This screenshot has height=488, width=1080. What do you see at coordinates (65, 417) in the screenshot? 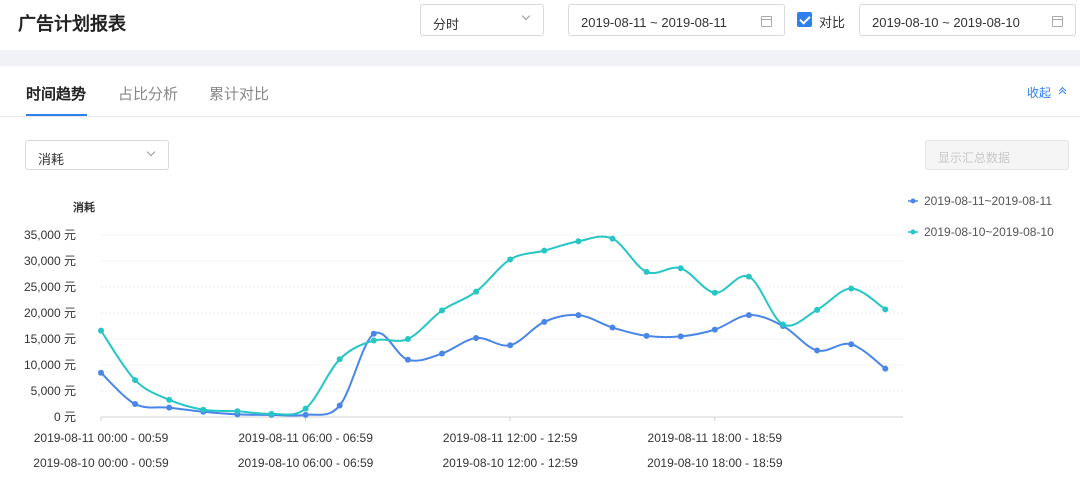
I see `y-tick-label: 0 元` at bounding box center [65, 417].